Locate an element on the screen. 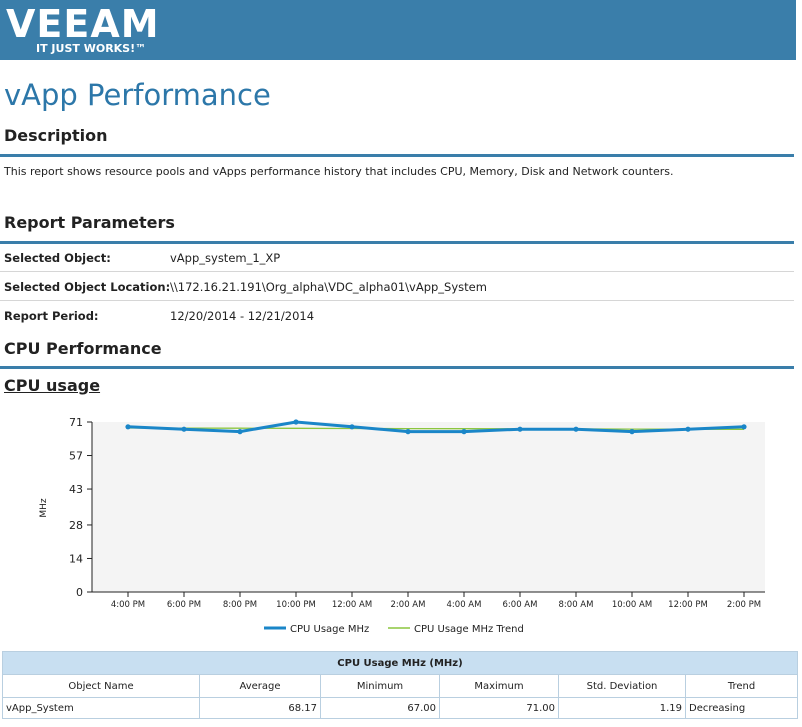  chart-legend: CPU Usage MHz CPU Usage MHz Trend is located at coordinates (394, 629).